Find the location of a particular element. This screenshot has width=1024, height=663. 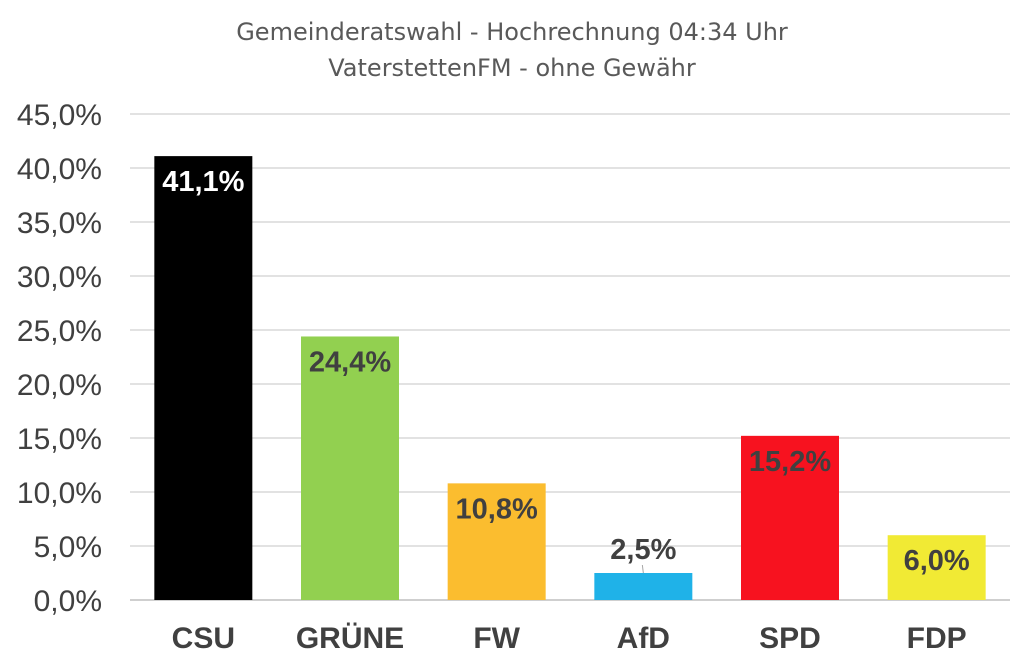

x-tick-label: SPD is located at coordinates (790, 638).